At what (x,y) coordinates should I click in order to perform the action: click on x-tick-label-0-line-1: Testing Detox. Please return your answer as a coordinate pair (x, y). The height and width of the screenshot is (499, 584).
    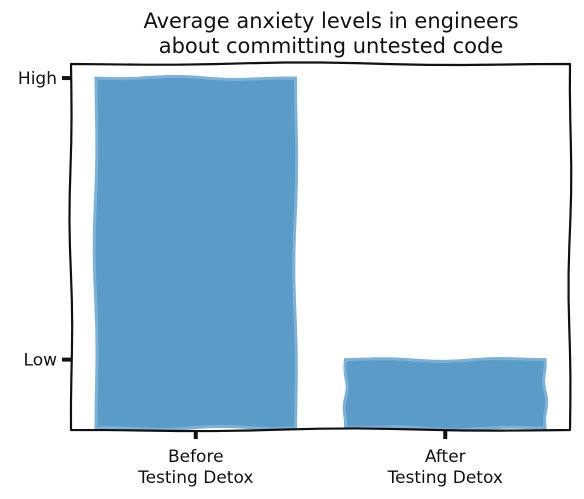
    Looking at the image, I should click on (195, 478).